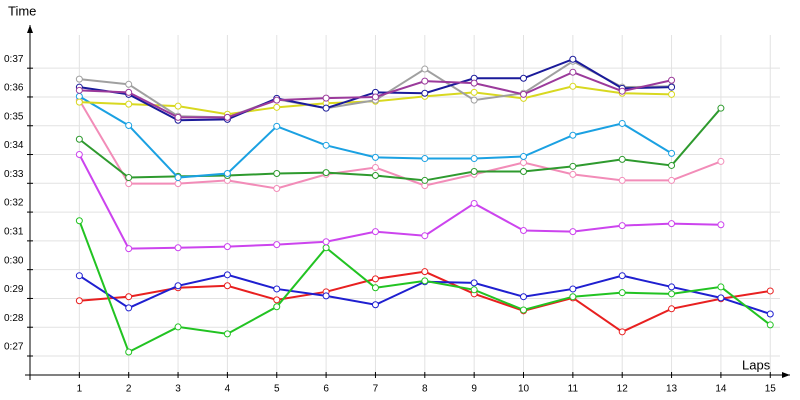  What do you see at coordinates (129, 389) in the screenshot?
I see `x-tick-label: 2` at bounding box center [129, 389].